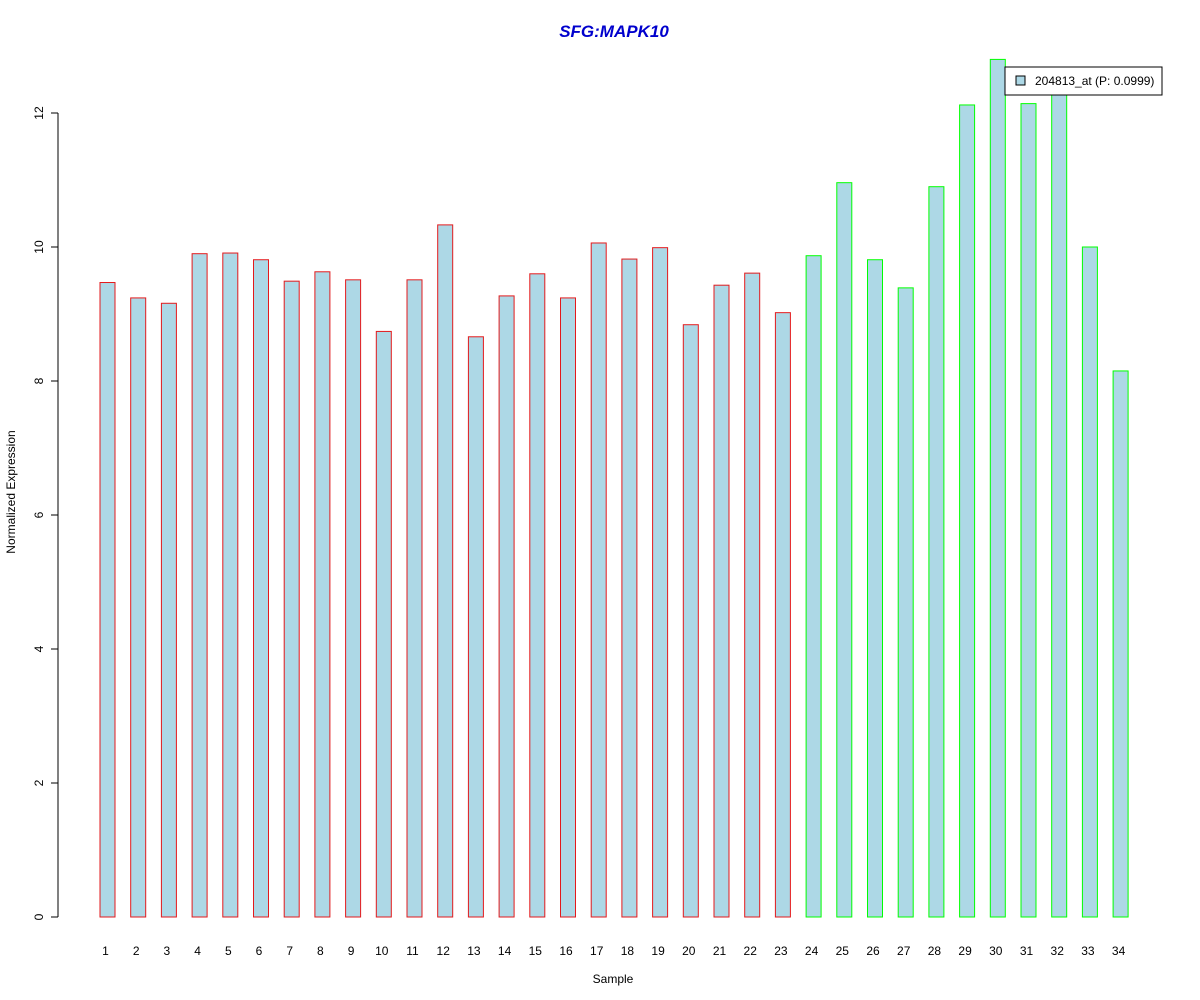 The height and width of the screenshot is (1000, 1200). Describe the element at coordinates (751, 951) in the screenshot. I see `x-tick-label: 22` at that location.